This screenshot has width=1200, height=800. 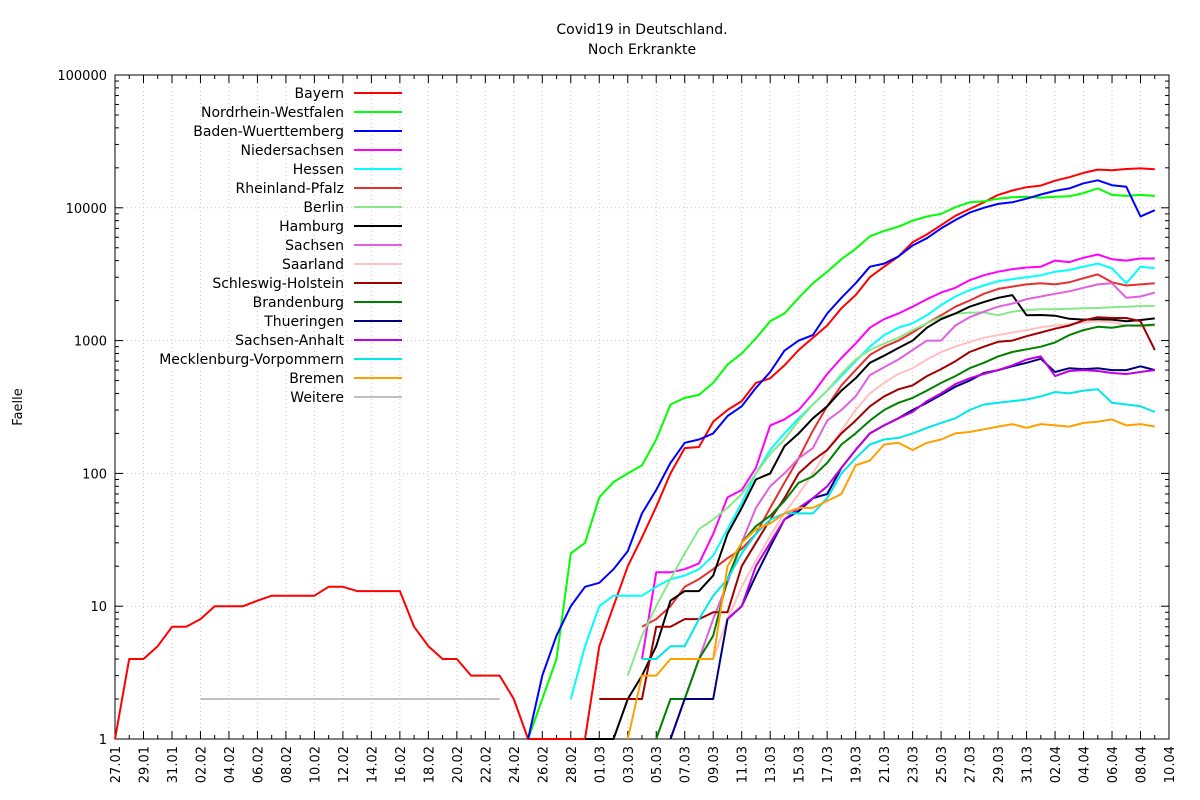 I want to click on legend-label: Bayern, so click(x=319, y=94).